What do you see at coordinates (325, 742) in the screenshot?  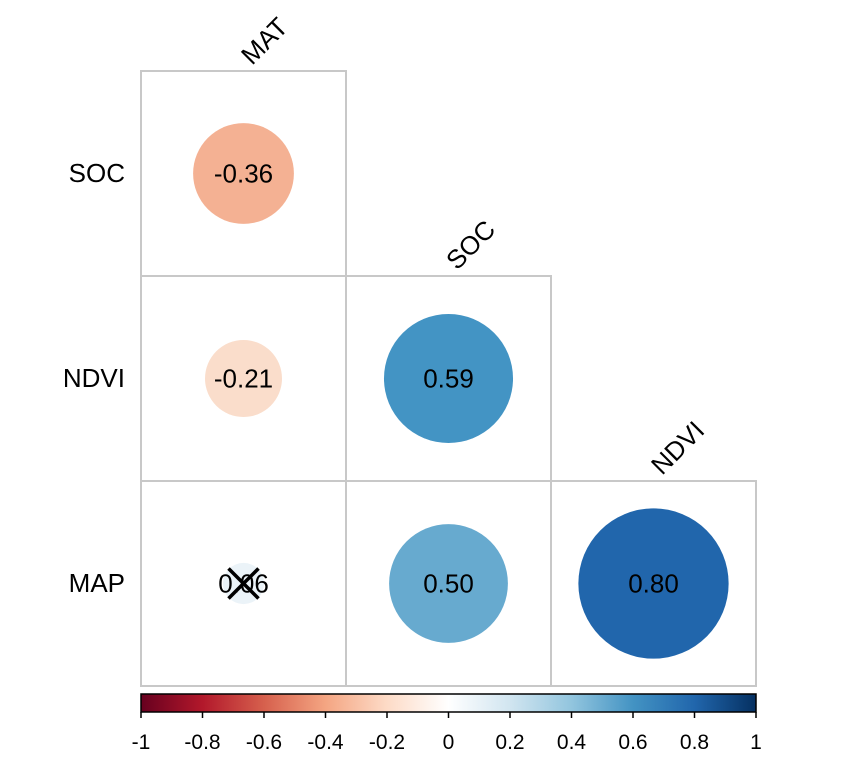 I see `colorbar-tick-label: -0.4` at bounding box center [325, 742].